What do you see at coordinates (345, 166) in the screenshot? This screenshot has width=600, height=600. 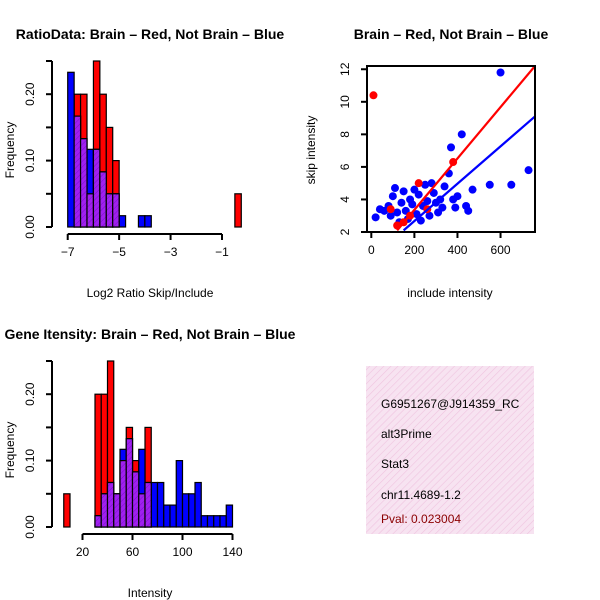 I see `scatter-y-tick-label: 6` at bounding box center [345, 166].